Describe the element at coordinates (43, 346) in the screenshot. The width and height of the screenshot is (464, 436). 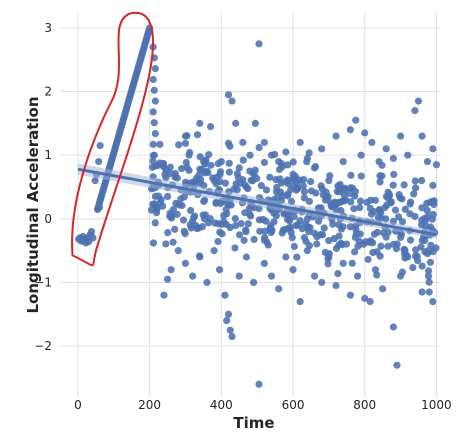
I see `y-tick-label: −2` at that location.